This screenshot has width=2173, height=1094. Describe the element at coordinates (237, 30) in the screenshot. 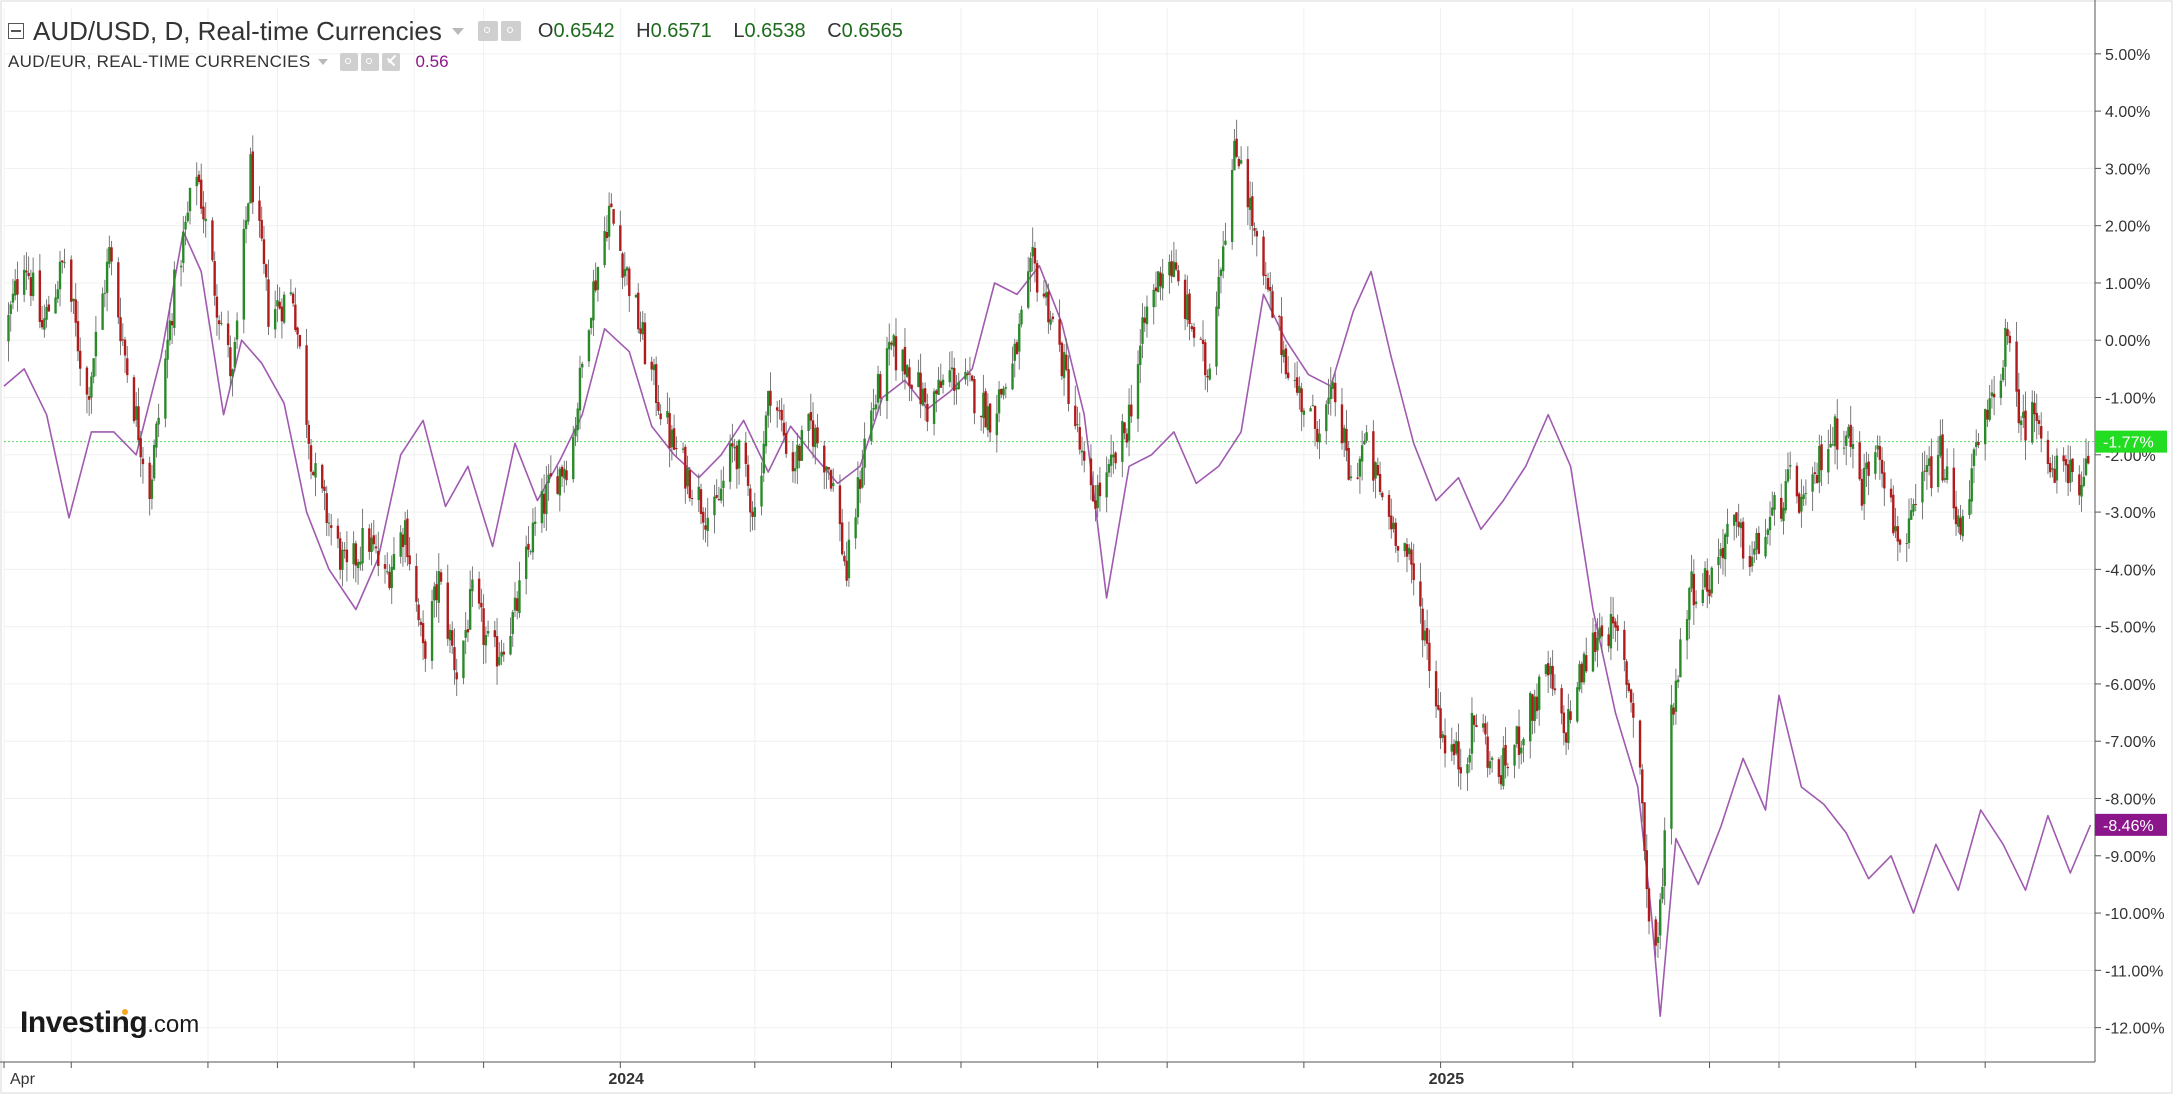

I see `main-symbol-title: AUD/USD, D, Real-time Currencies` at that location.